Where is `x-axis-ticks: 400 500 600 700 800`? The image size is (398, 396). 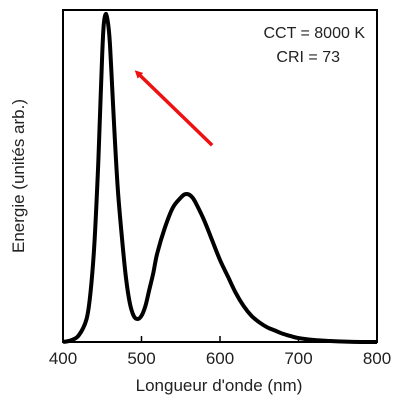
x-axis-ticks: 400 500 600 700 800 is located at coordinates (220, 352).